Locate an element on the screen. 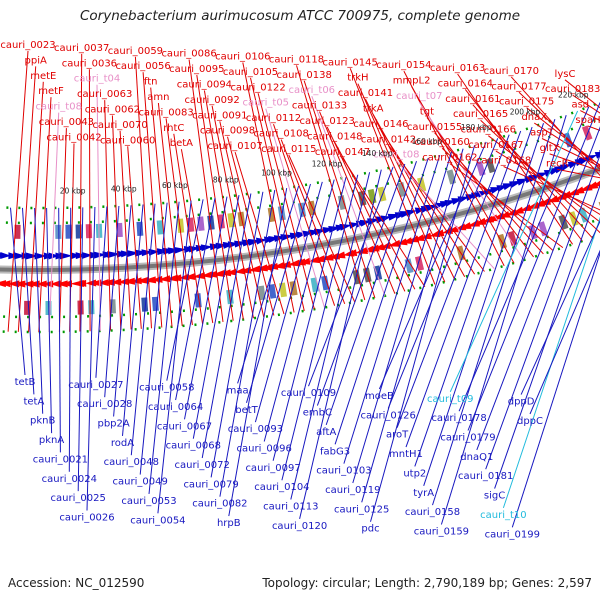  reverse-gene-label: tetB is located at coordinates (25, 382).